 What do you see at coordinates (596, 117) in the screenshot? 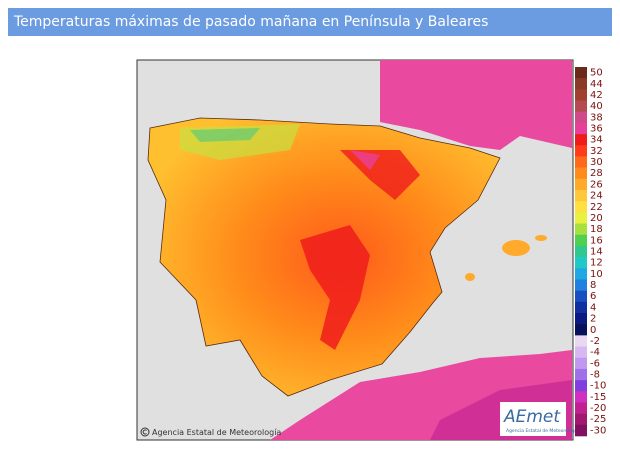
I see `legend-label: 38` at bounding box center [596, 117].